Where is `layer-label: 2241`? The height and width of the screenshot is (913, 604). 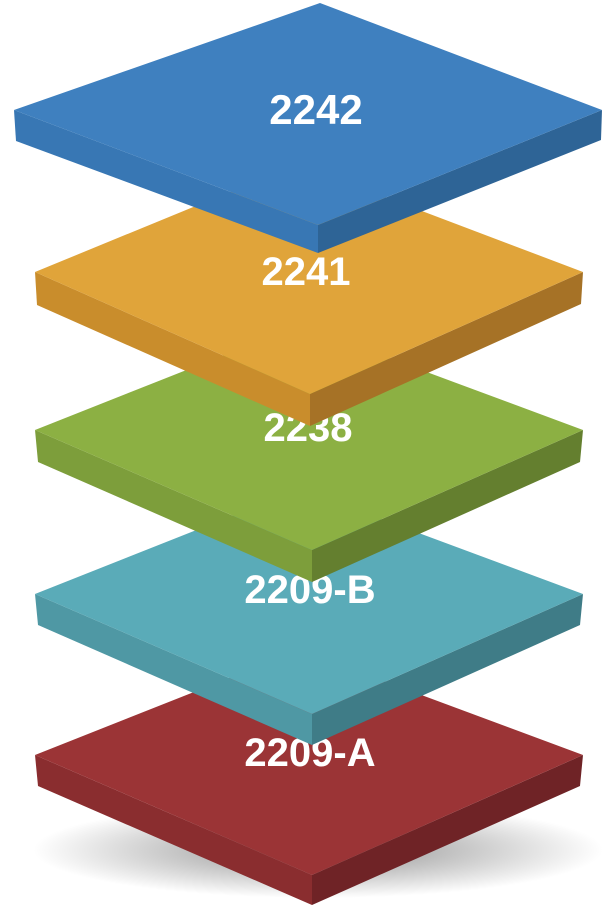
layer-label: 2241 is located at coordinates (306, 272).